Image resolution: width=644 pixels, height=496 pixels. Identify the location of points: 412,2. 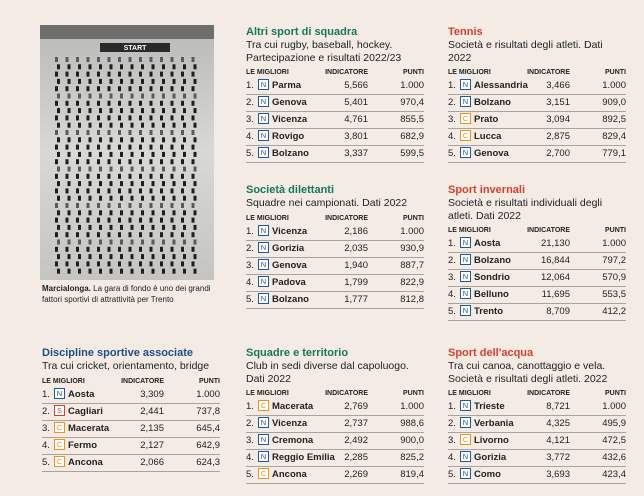
(614, 311).